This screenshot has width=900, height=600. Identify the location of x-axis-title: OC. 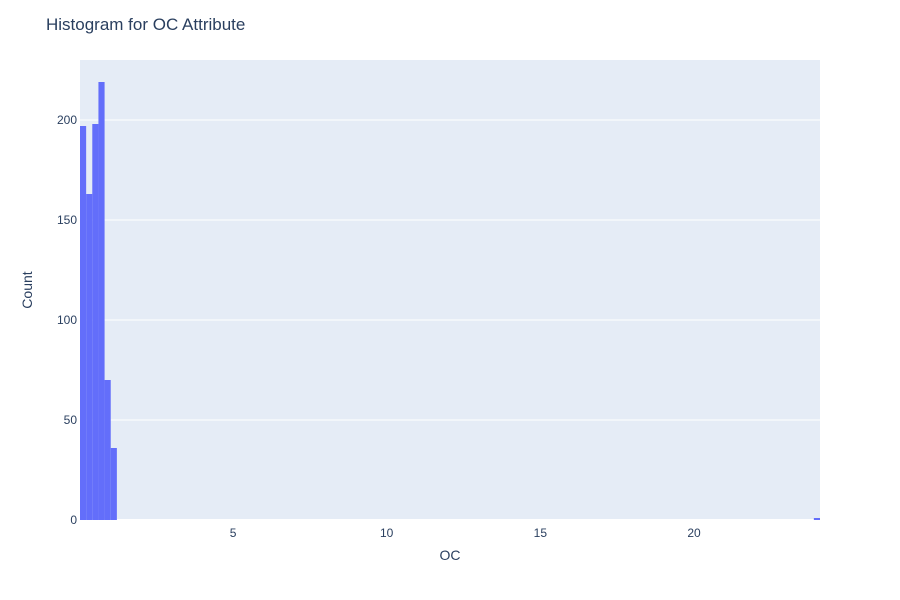
(450, 555).